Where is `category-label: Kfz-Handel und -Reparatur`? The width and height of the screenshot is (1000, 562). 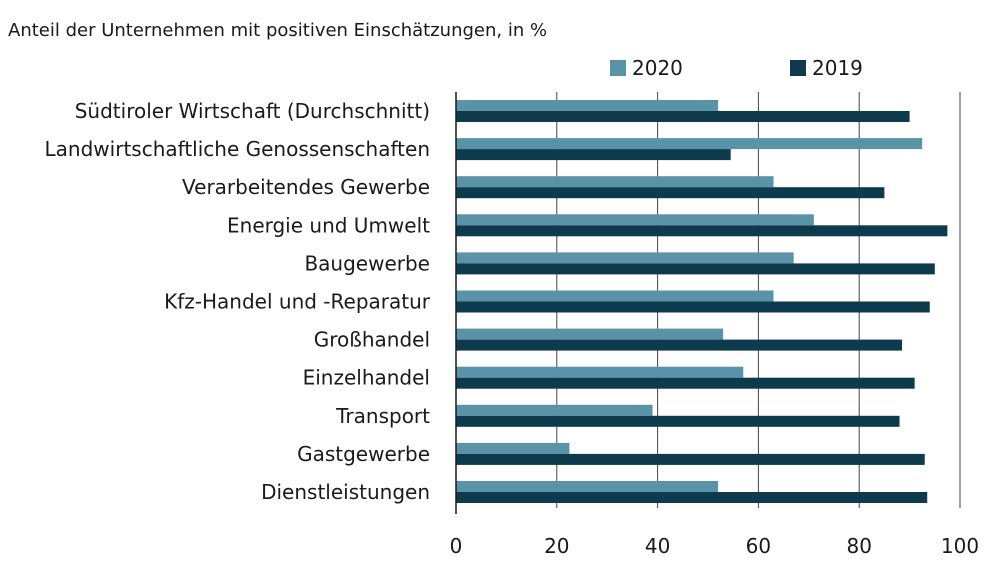 category-label: Kfz-Handel und -Reparatur is located at coordinates (297, 302).